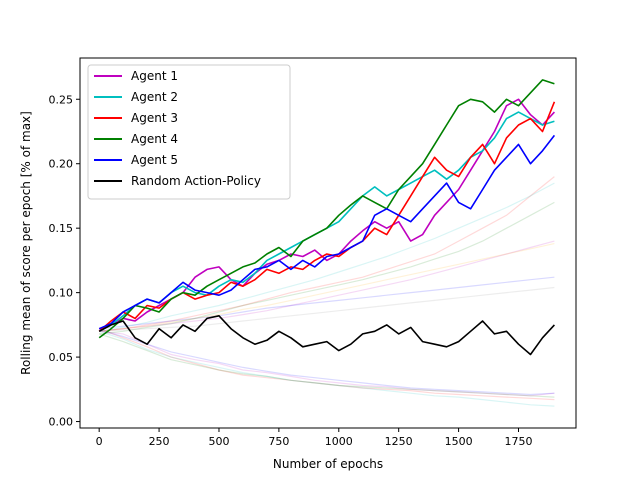 Image resolution: width=640 pixels, height=480 pixels. I want to click on x-axis-label: Number of epochs, so click(328, 464).